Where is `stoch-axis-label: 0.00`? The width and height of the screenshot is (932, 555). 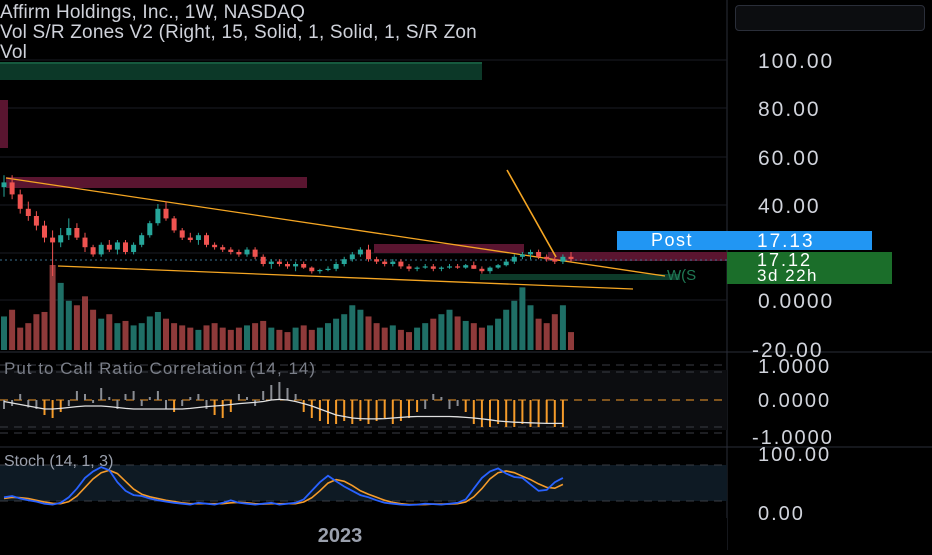
stoch-axis-label: 0.00 is located at coordinates (781, 514).